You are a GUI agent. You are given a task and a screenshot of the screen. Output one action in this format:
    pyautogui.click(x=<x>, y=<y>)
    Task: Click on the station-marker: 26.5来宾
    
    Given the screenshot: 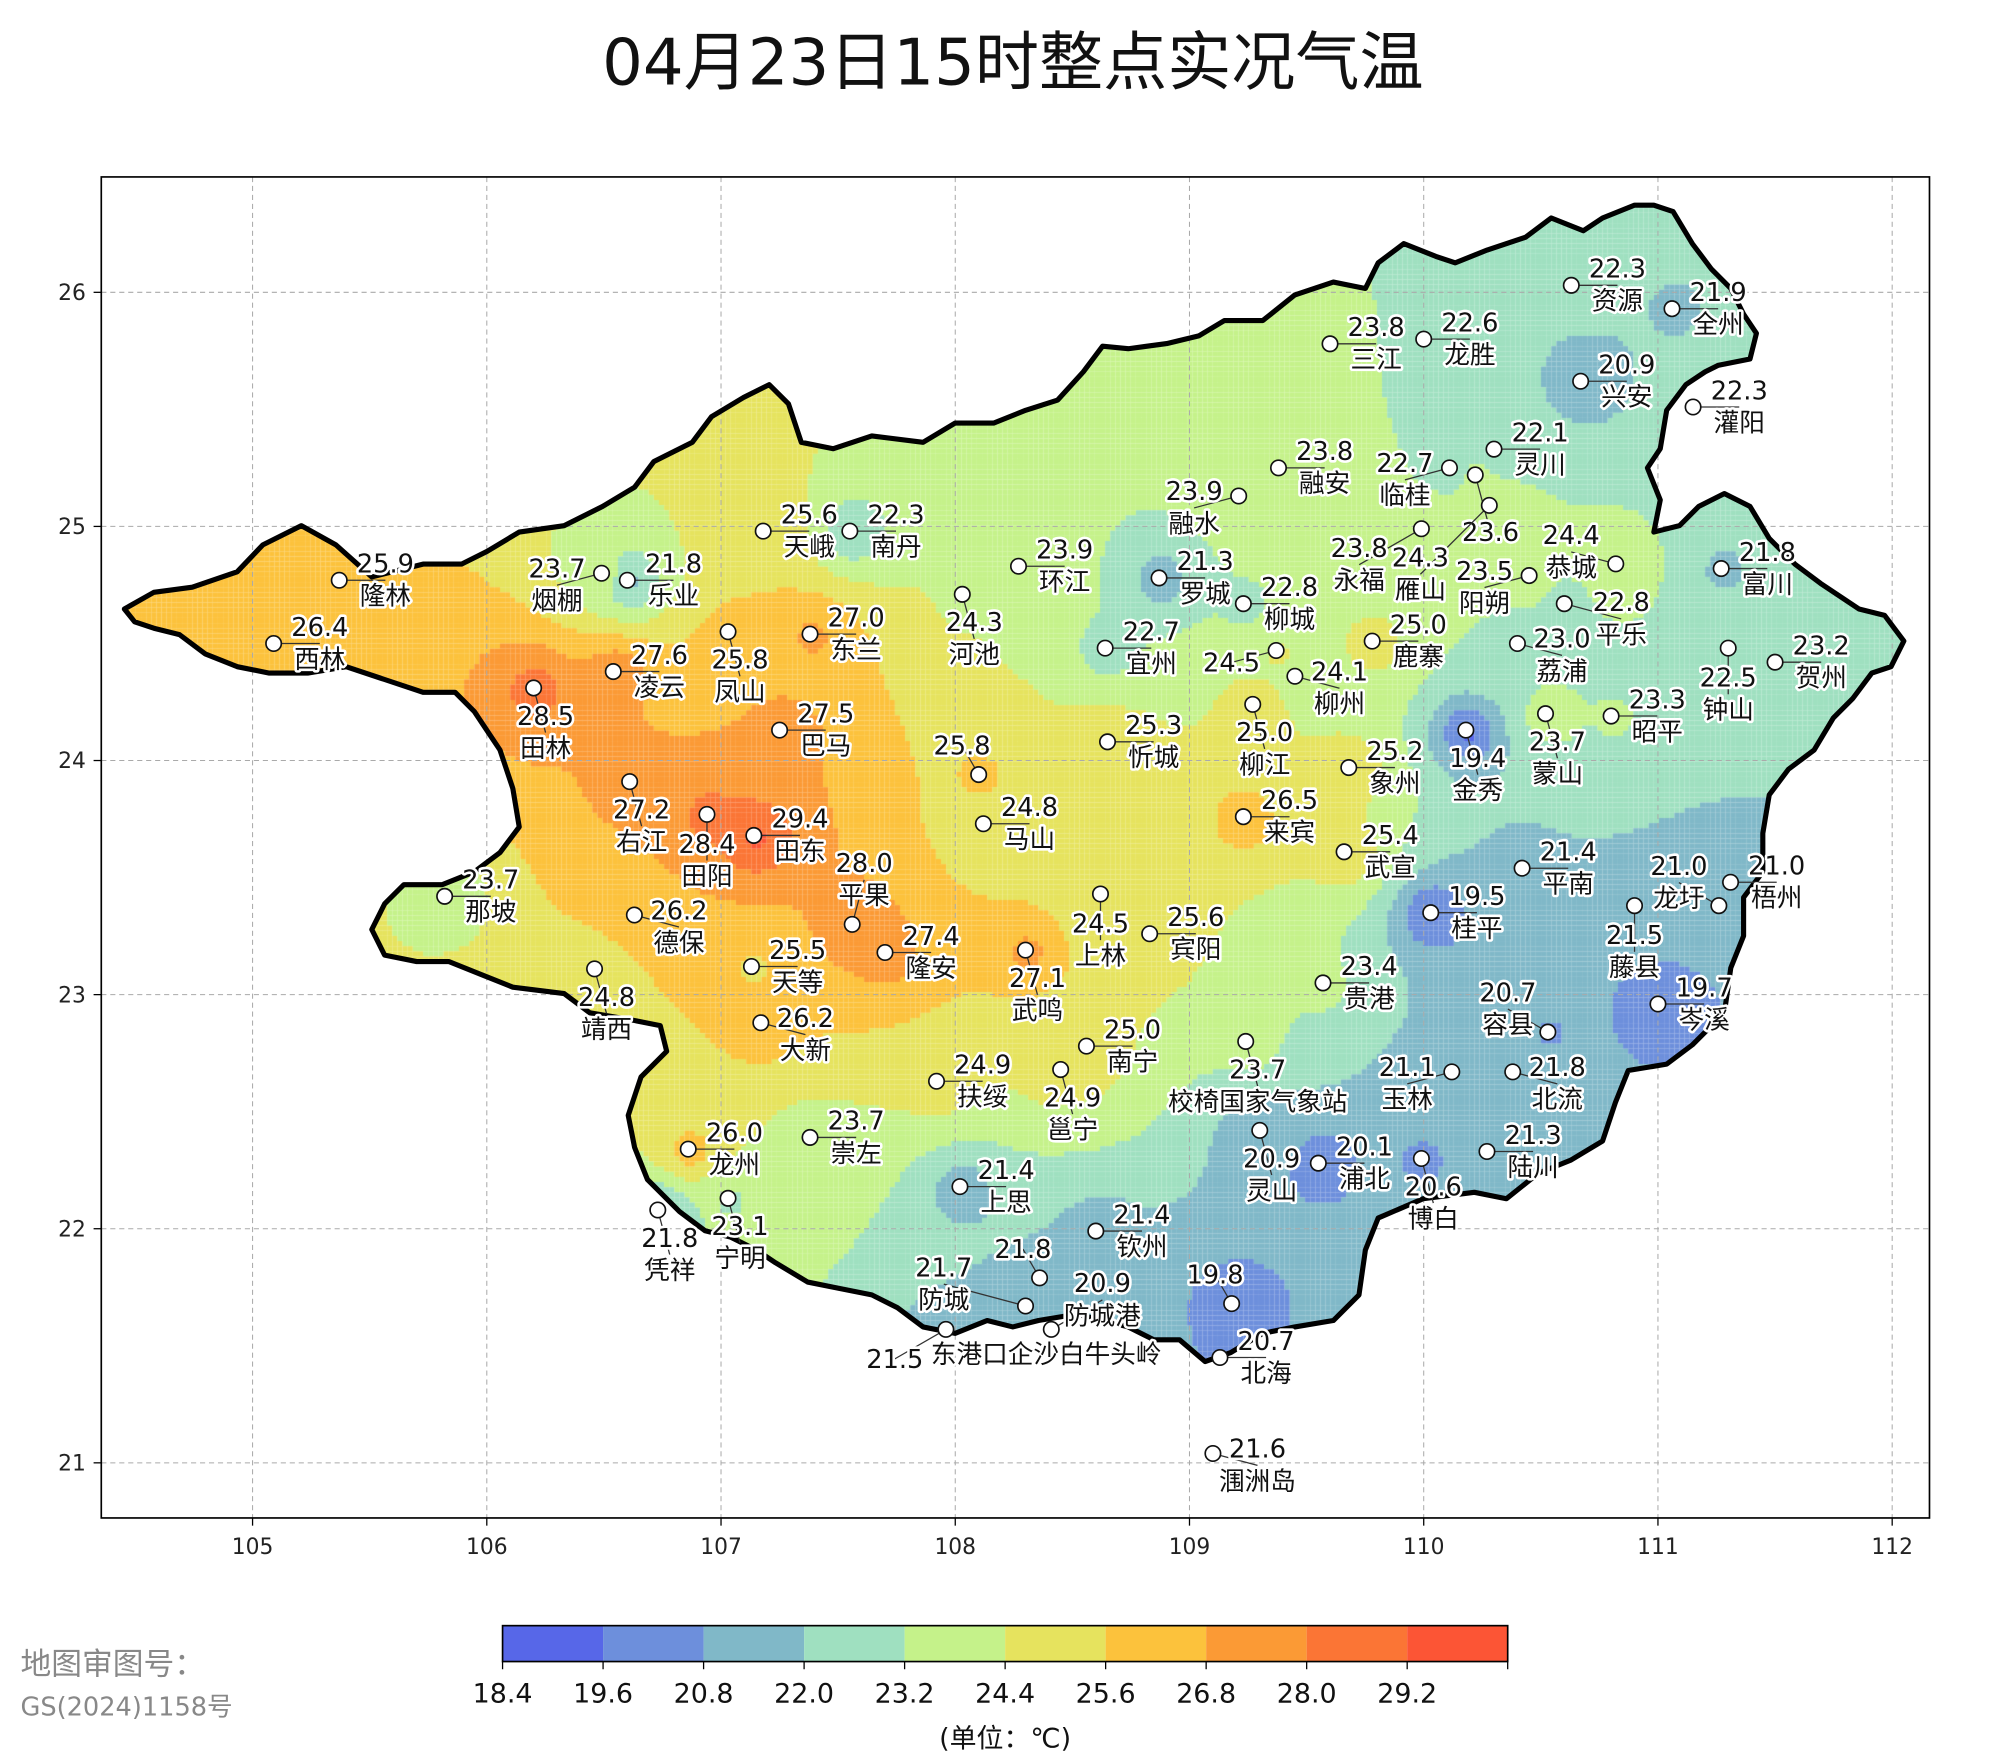 What is the action you would take?
    pyautogui.click(x=1277, y=817)
    